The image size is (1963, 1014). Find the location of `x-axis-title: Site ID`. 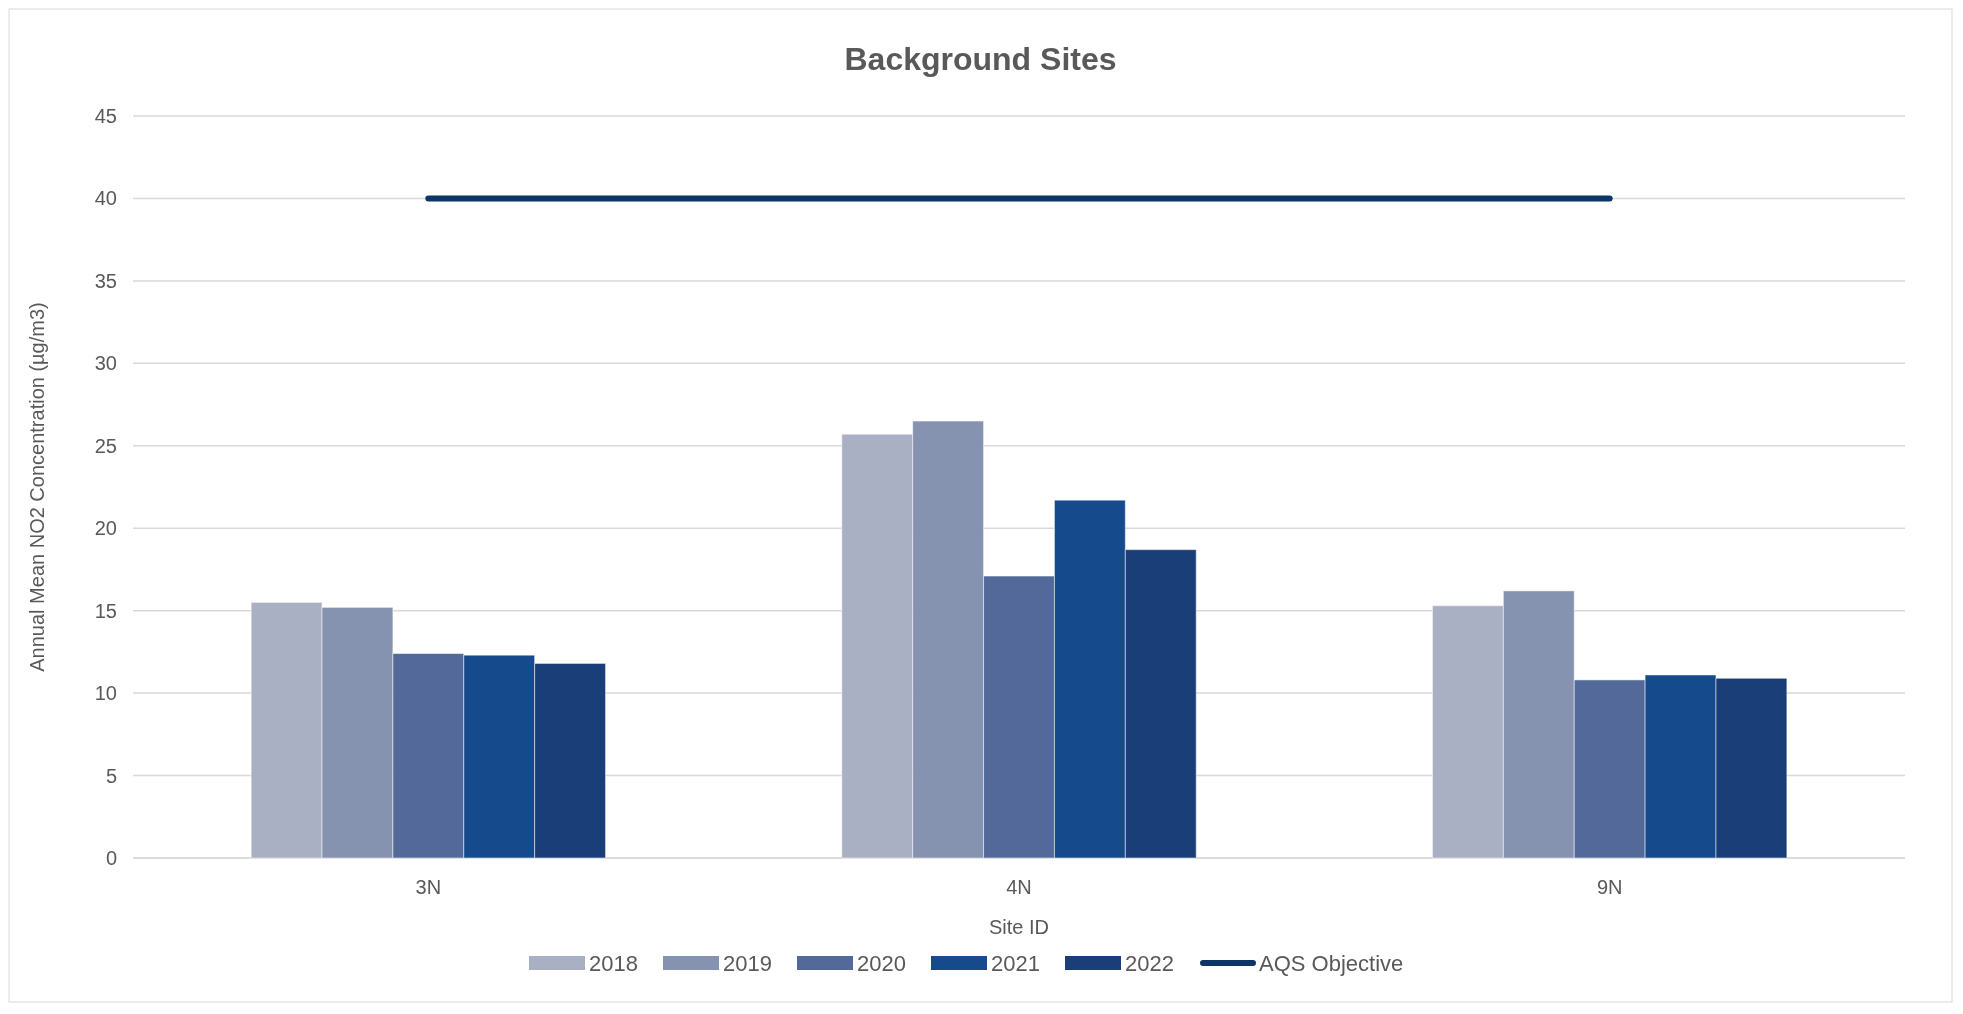

x-axis-title: Site ID is located at coordinates (1019, 927).